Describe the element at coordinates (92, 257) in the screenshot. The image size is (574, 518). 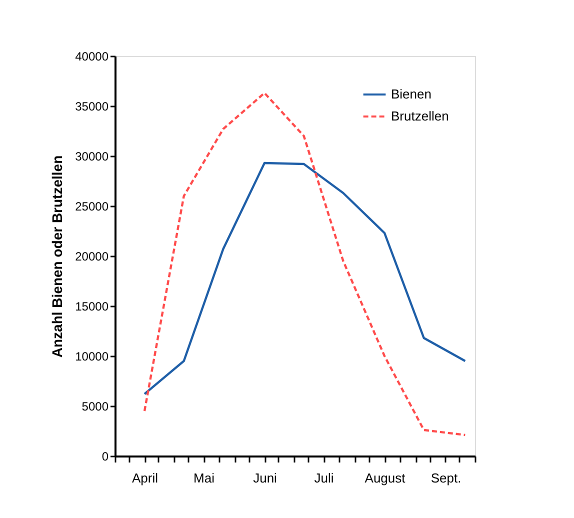
I see `y-tick-label: 20000` at that location.